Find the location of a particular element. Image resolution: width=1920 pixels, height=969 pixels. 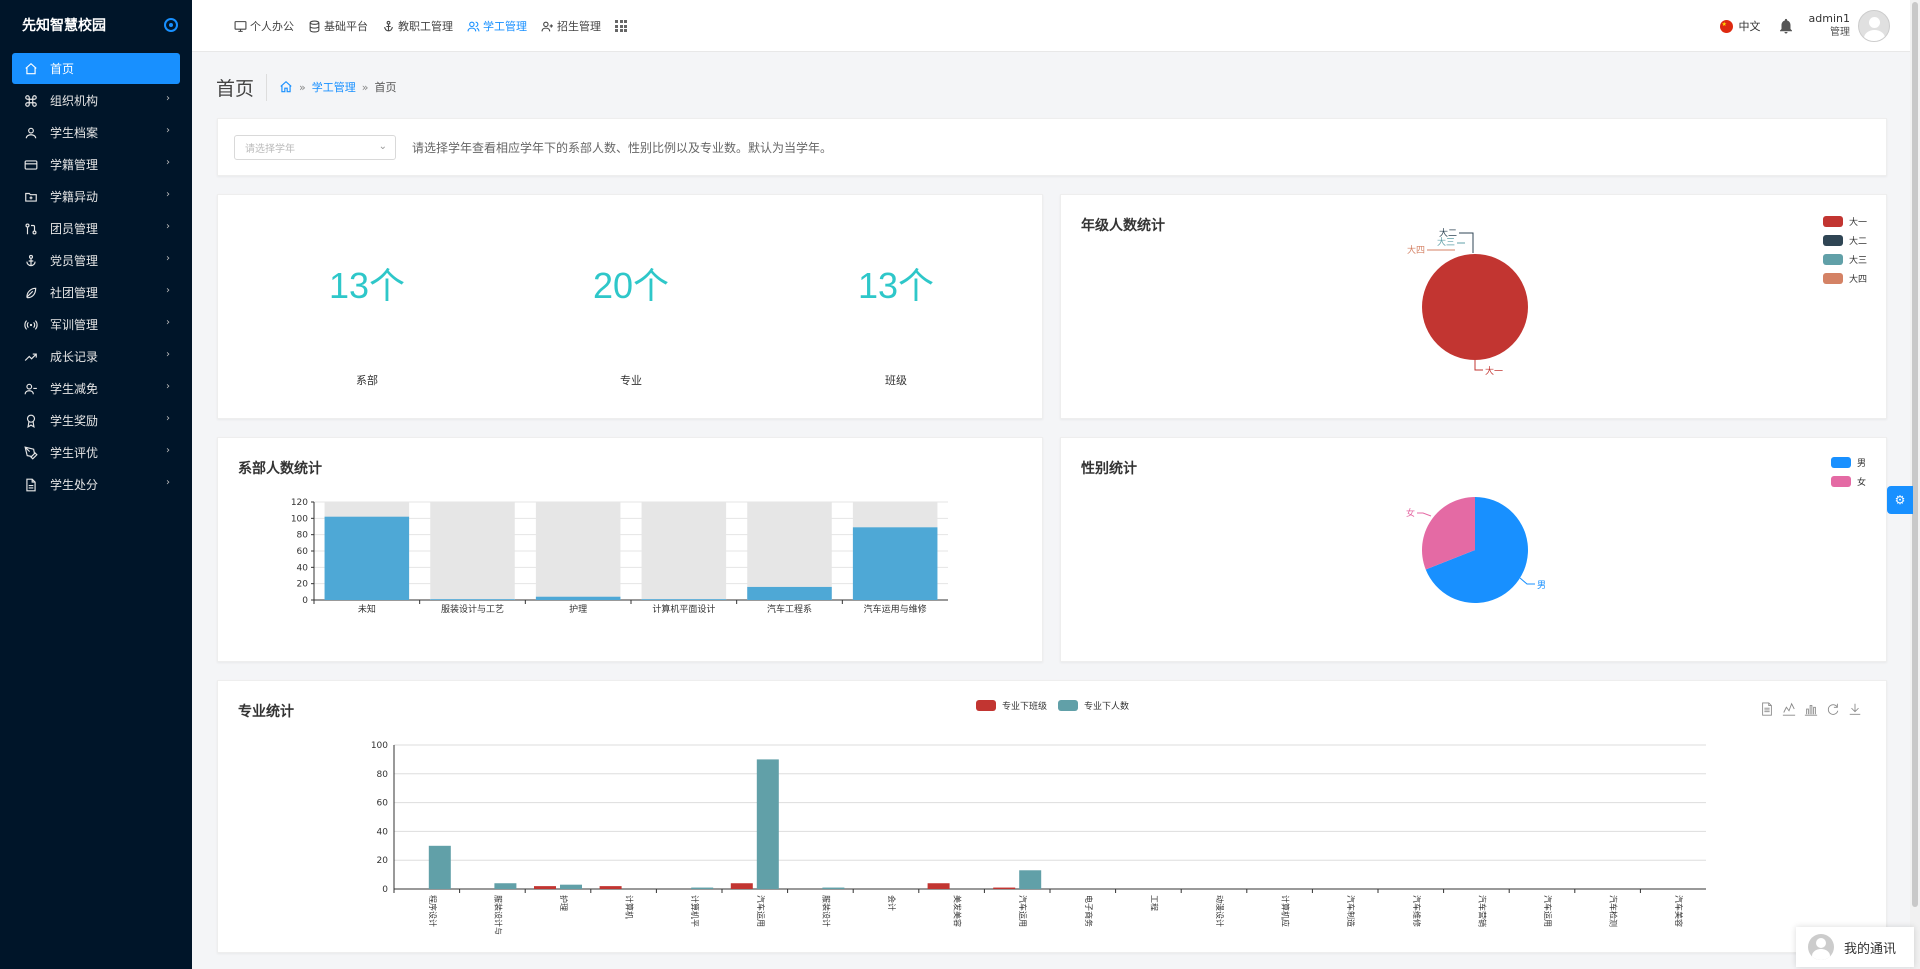

user-info: admin1 管理 is located at coordinates (1829, 26).